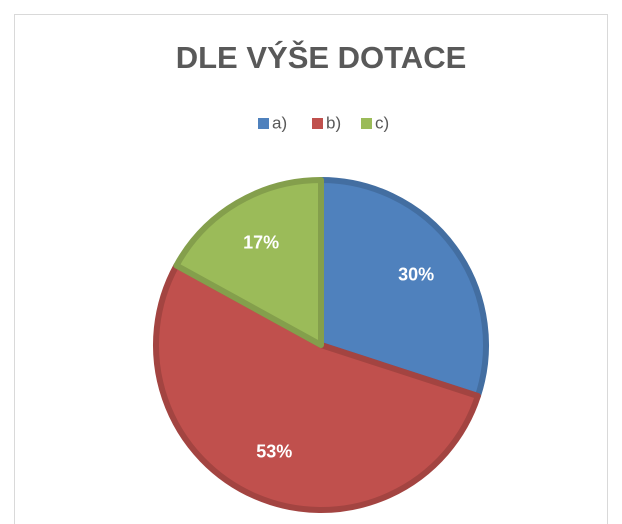 This screenshot has width=622, height=524. Describe the element at coordinates (416, 275) in the screenshot. I see `data-label: 30%` at that location.